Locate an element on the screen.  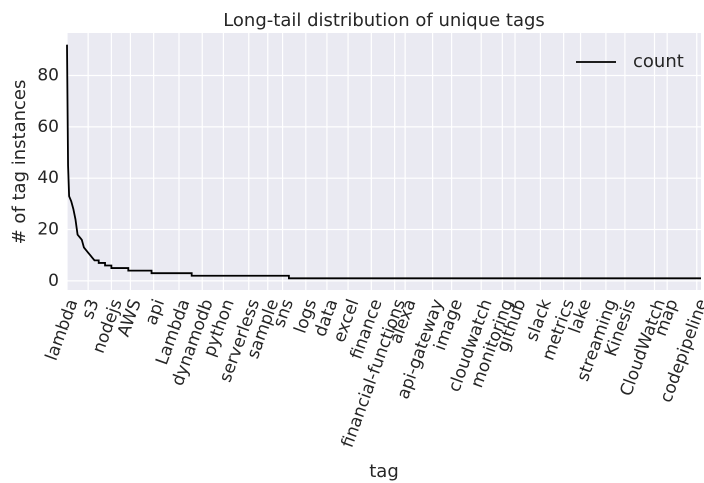
x-tick-label: lambda is located at coordinates (62, 330).